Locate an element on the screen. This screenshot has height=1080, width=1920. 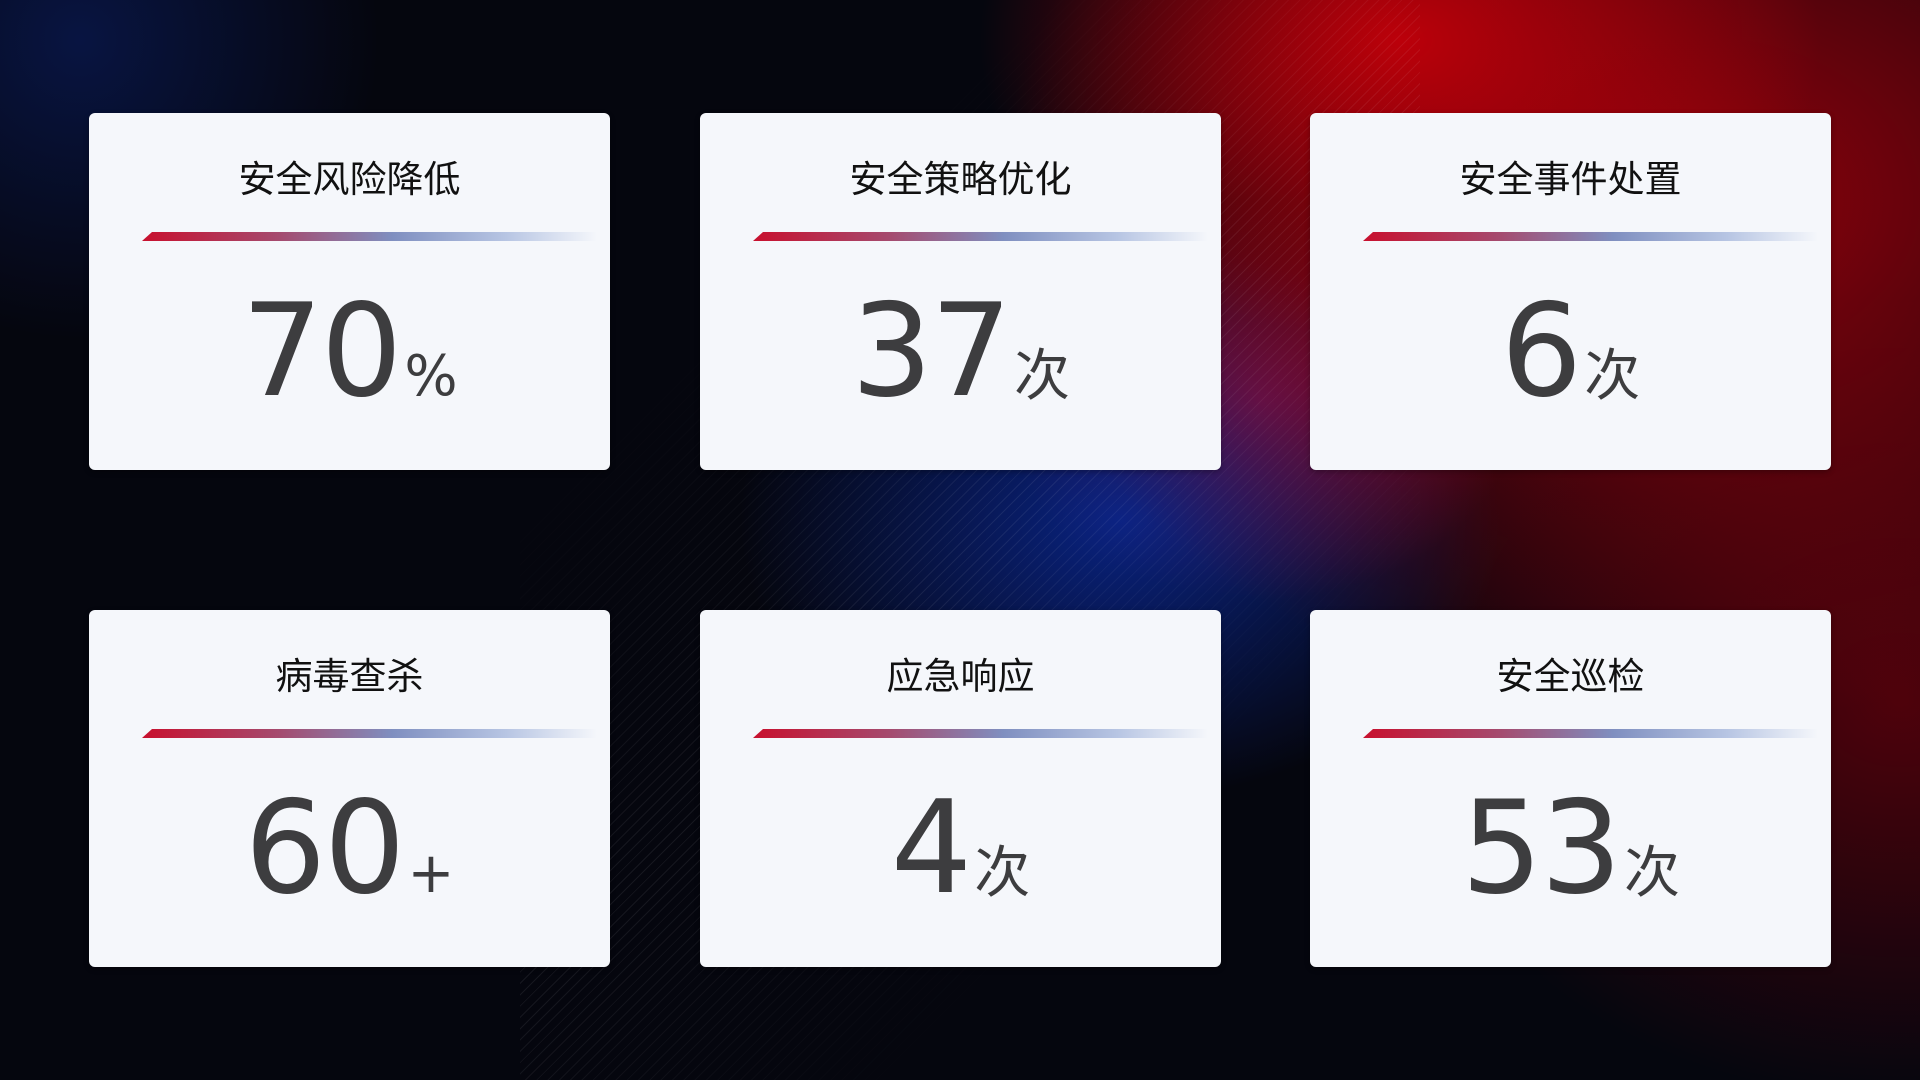
stat-card-policy-optimization: 安全策略优化 37次 is located at coordinates (960, 291).